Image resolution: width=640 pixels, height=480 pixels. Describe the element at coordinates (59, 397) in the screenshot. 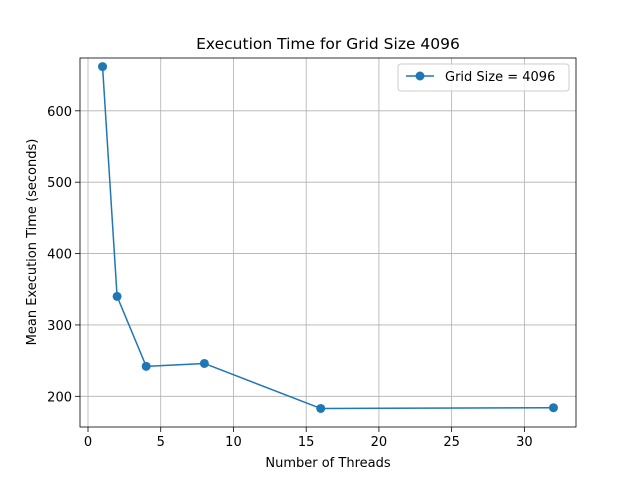

I see `y-tick-label: 200` at that location.